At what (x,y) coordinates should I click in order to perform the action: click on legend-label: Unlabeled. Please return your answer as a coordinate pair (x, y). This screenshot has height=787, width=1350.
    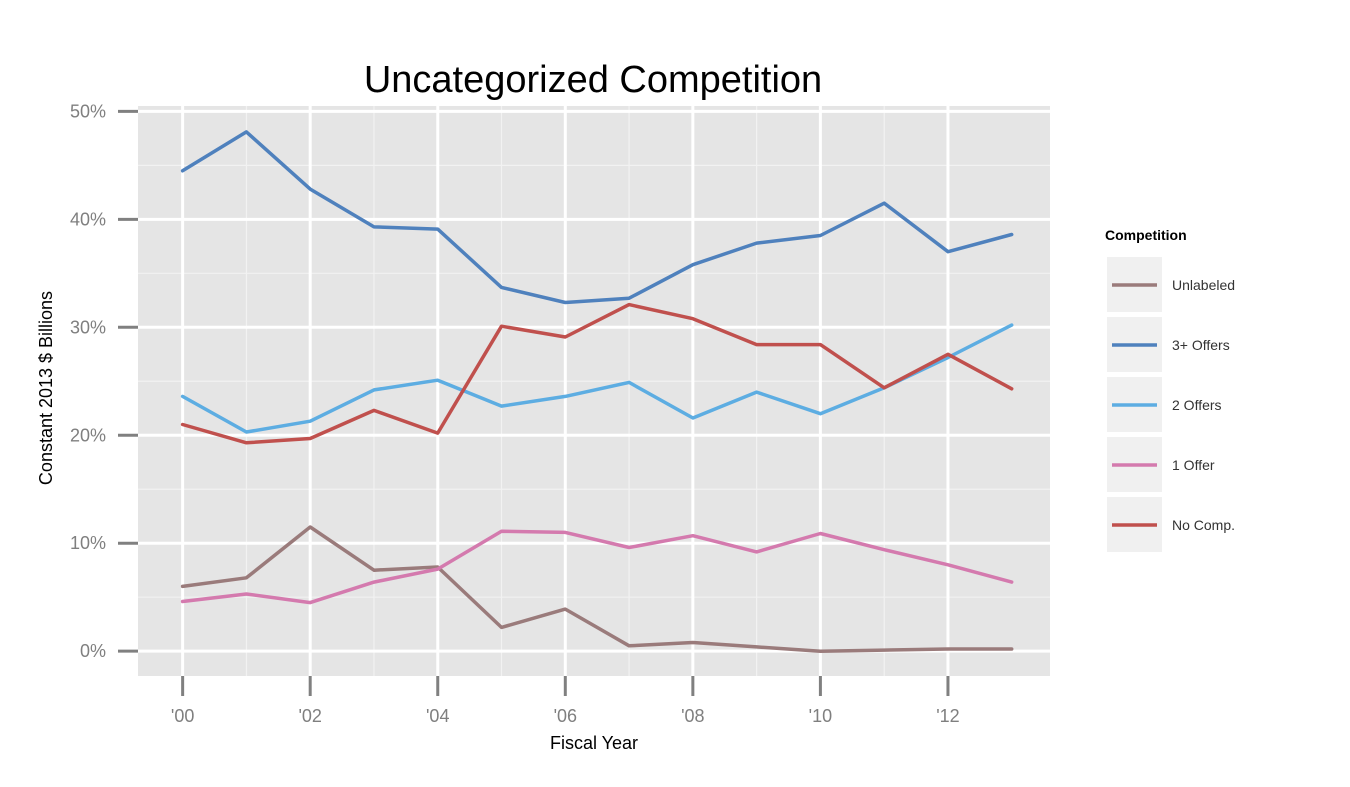
    Looking at the image, I should click on (1203, 285).